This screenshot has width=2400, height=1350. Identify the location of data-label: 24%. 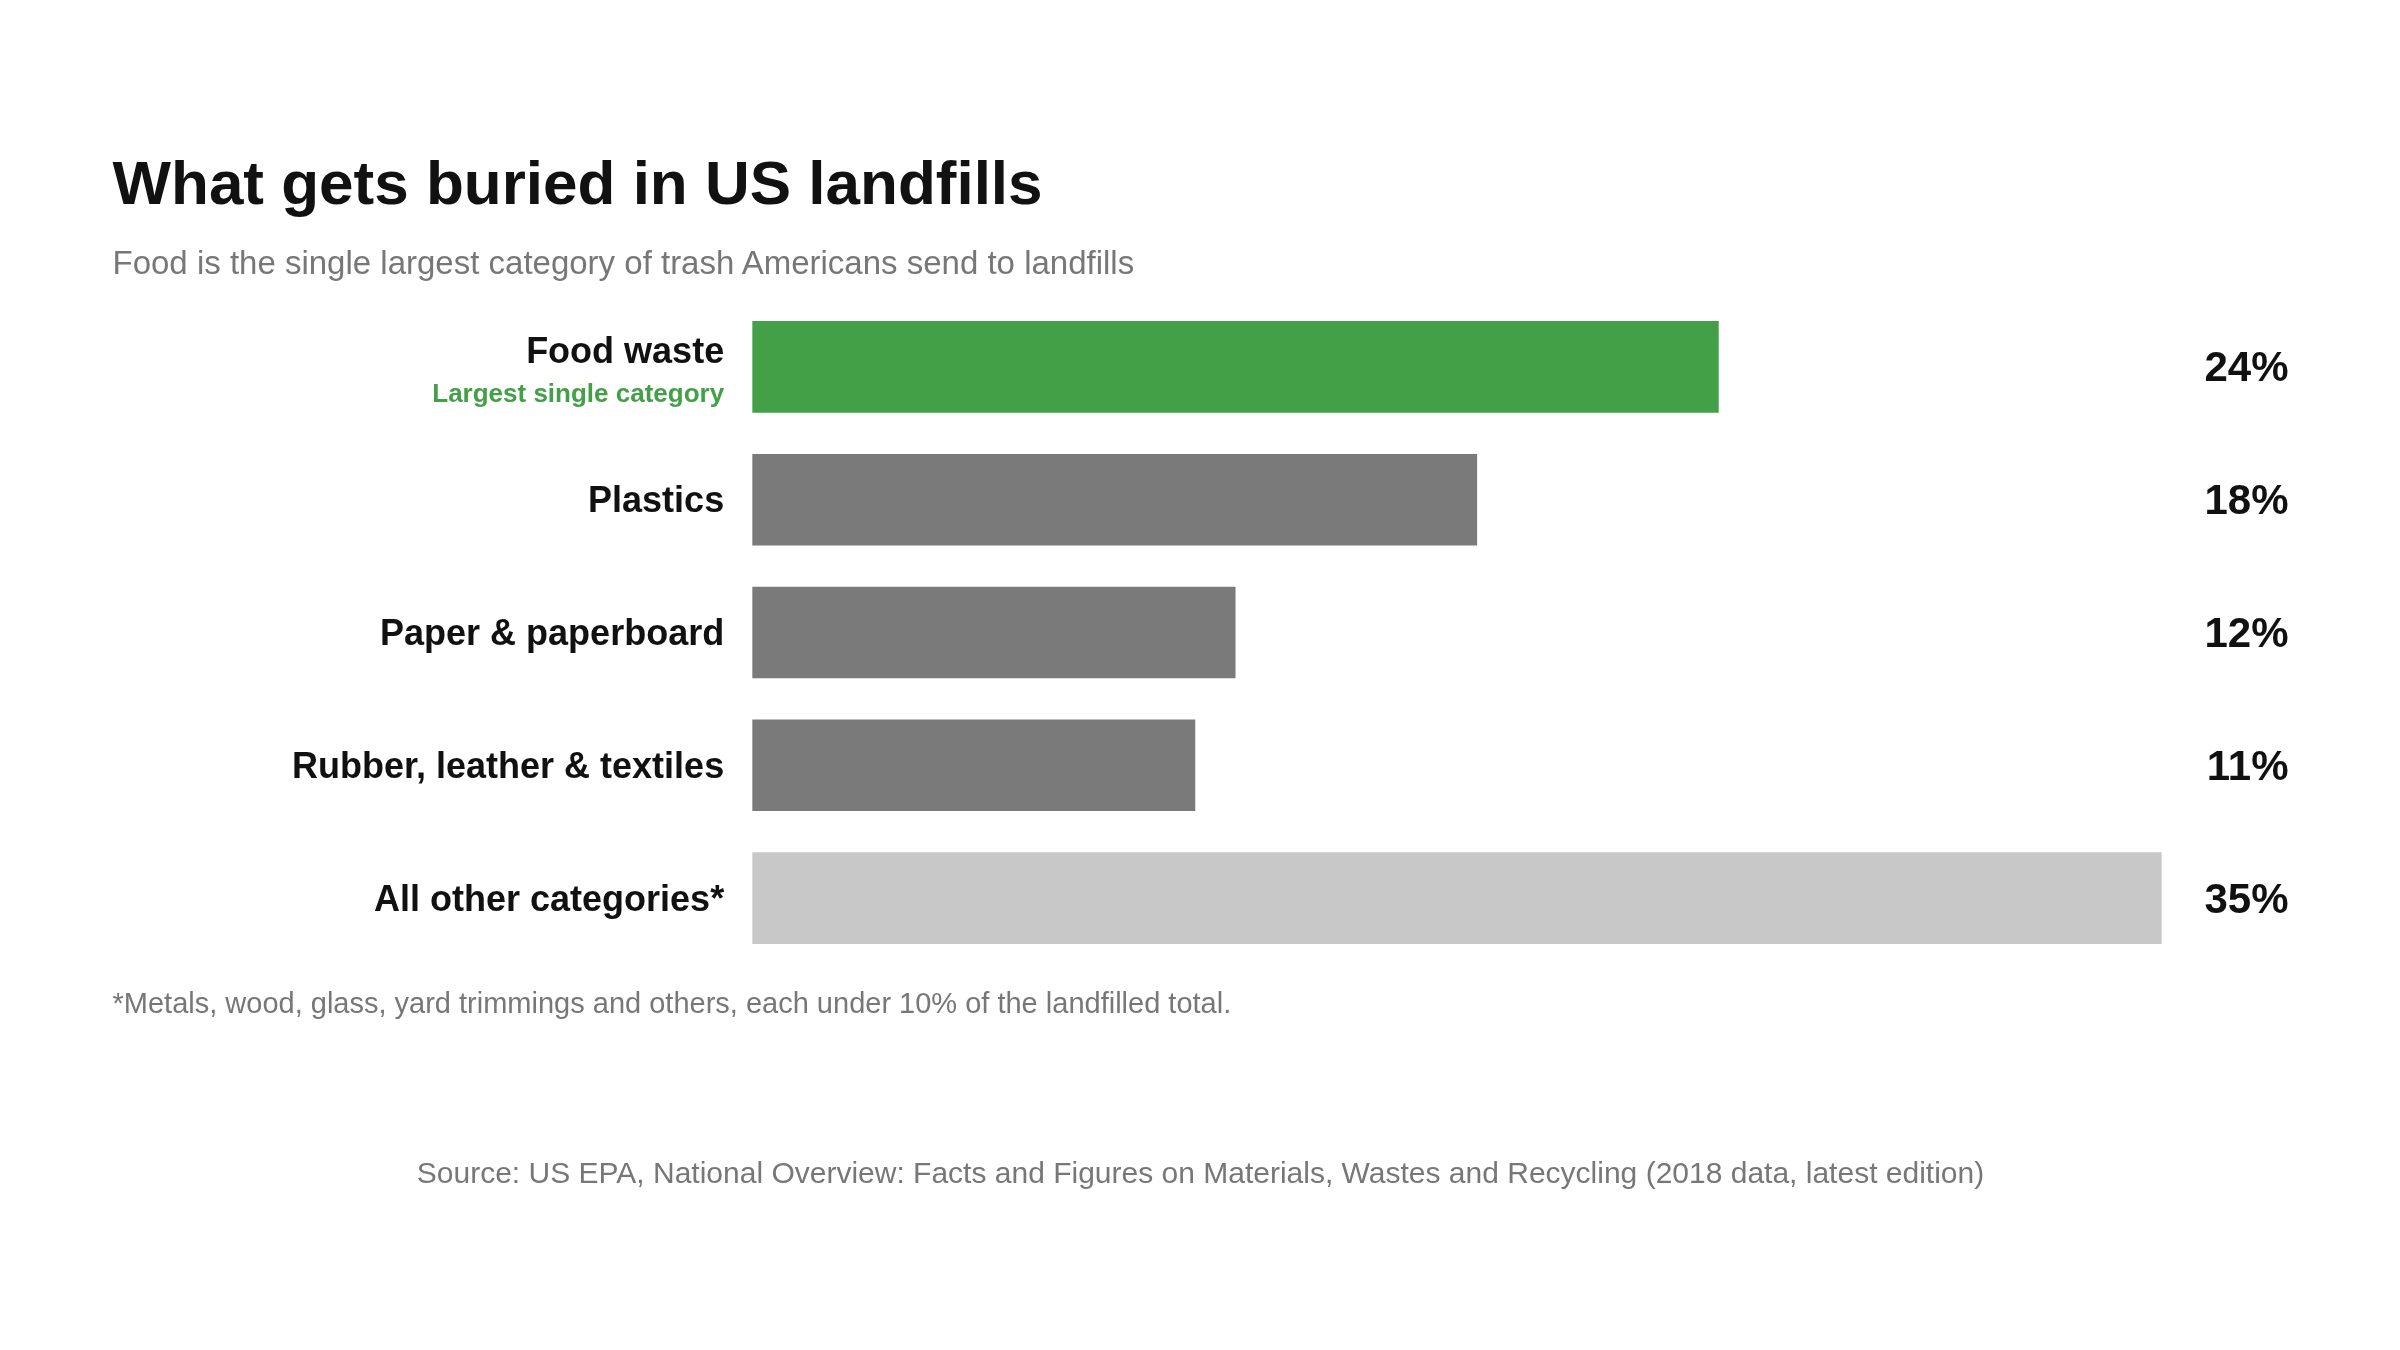
(2246, 367).